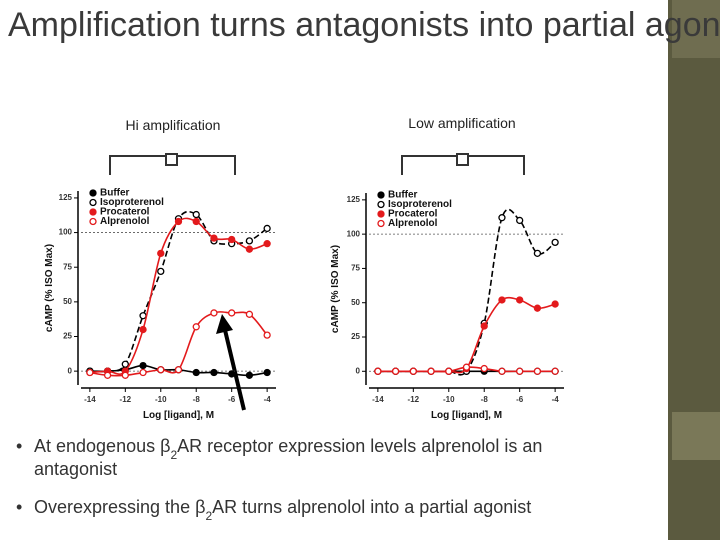 The height and width of the screenshot is (540, 720). Describe the element at coordinates (224, 324) in the screenshot. I see `arrow-head` at that location.